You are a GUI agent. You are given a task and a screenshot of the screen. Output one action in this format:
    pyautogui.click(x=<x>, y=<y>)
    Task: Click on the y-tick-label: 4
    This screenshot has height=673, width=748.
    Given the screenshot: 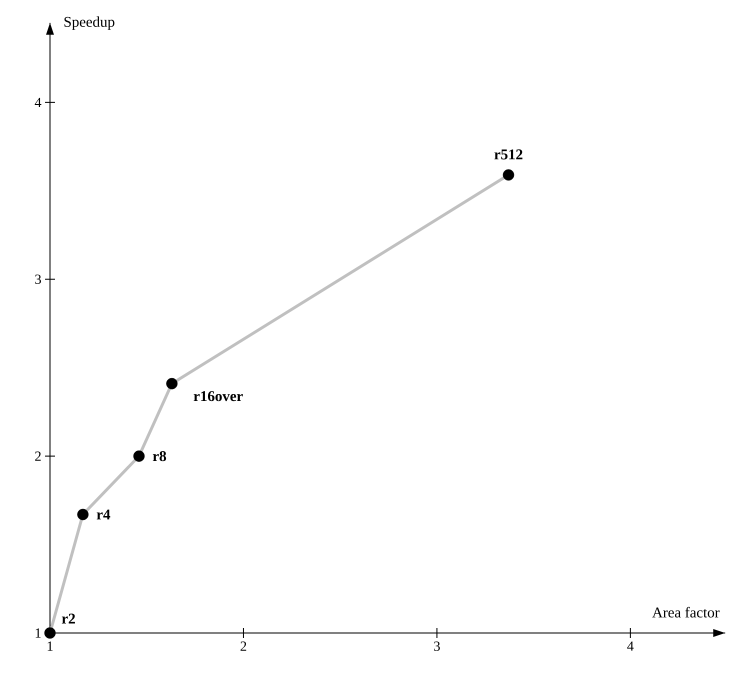 What is the action you would take?
    pyautogui.click(x=38, y=102)
    